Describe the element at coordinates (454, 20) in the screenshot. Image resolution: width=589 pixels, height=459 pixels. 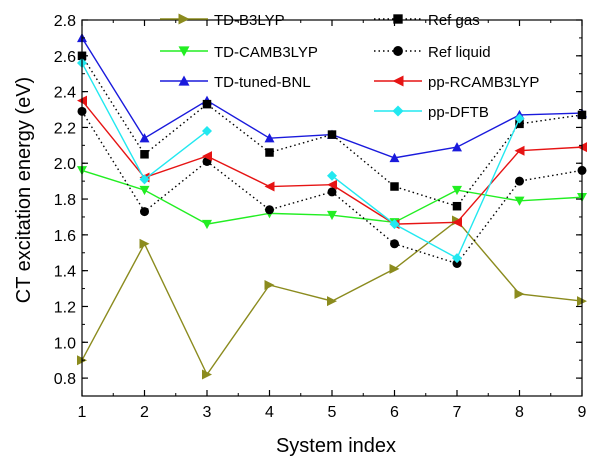
I see `legend-label-ref-gas: Ref gas` at that location.